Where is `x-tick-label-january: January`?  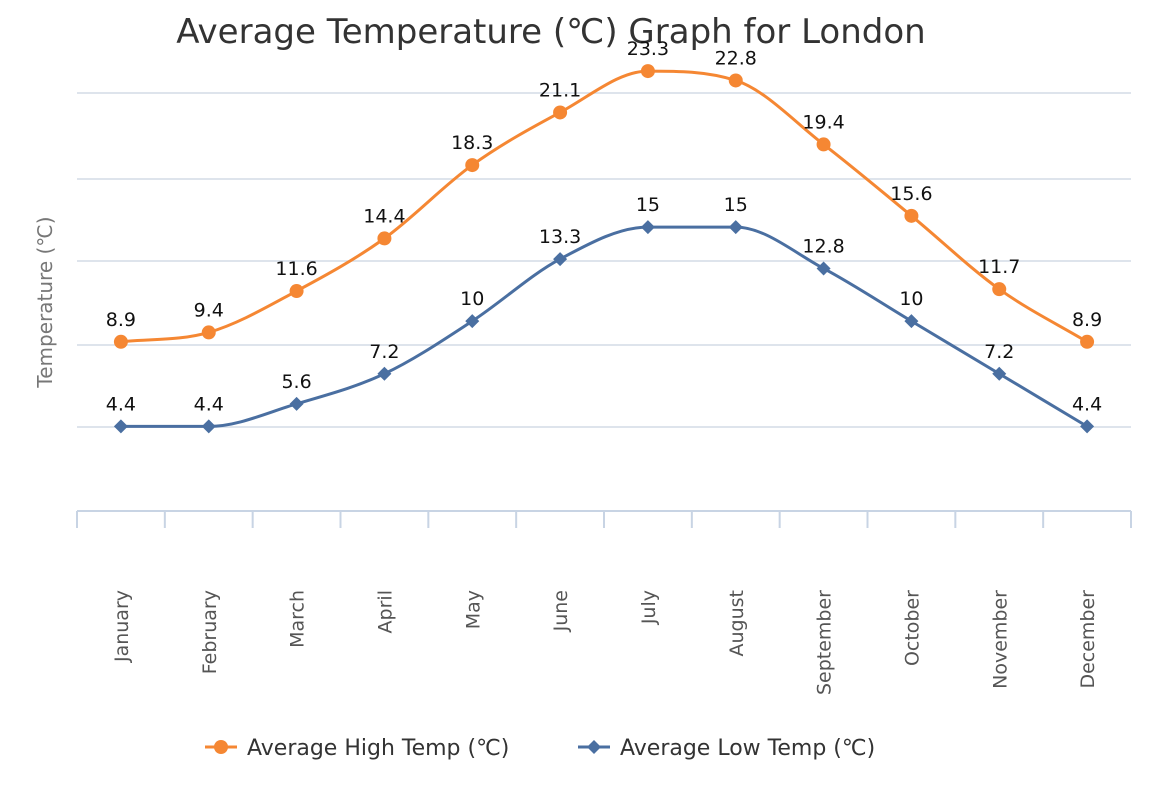
x-tick-label-january: January is located at coordinates (122, 626).